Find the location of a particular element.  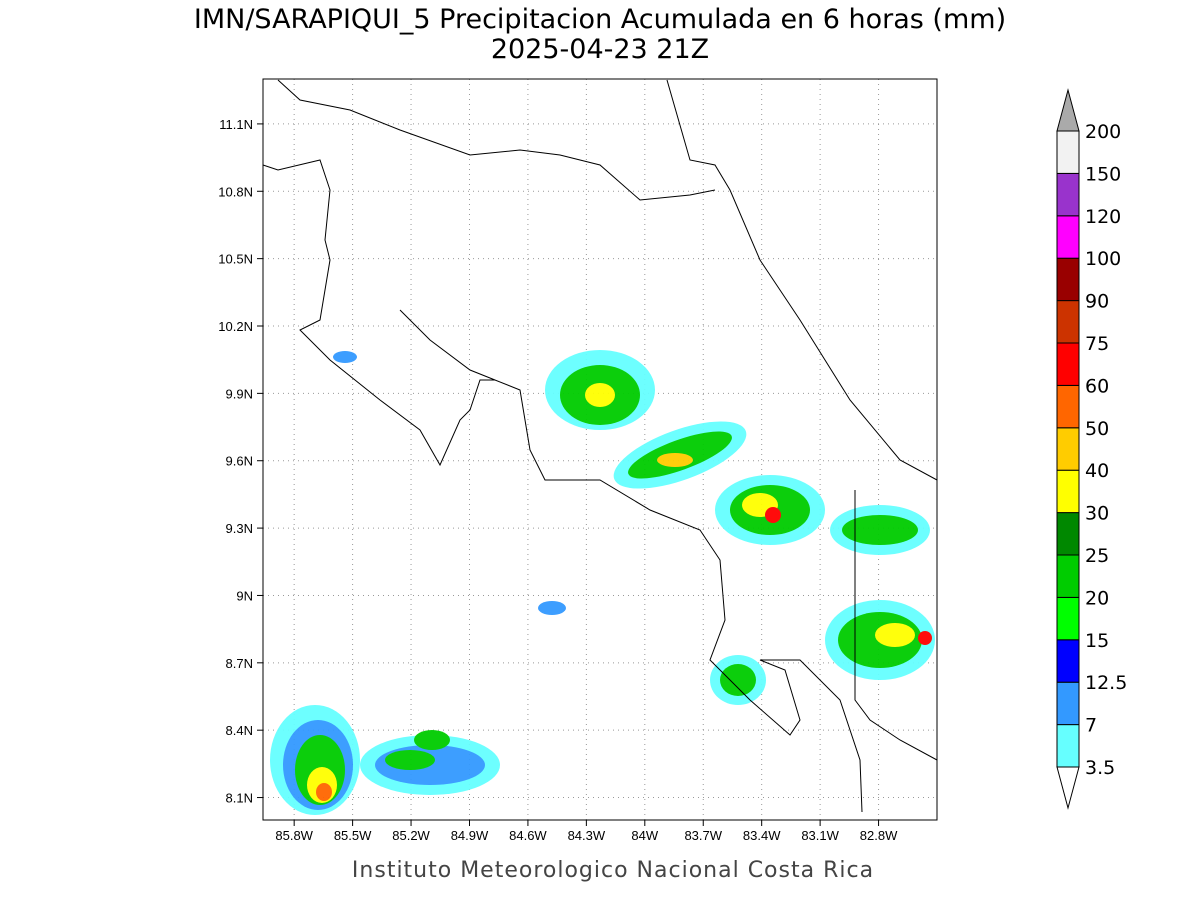

colorbar-label: 3.5 is located at coordinates (1100, 768).